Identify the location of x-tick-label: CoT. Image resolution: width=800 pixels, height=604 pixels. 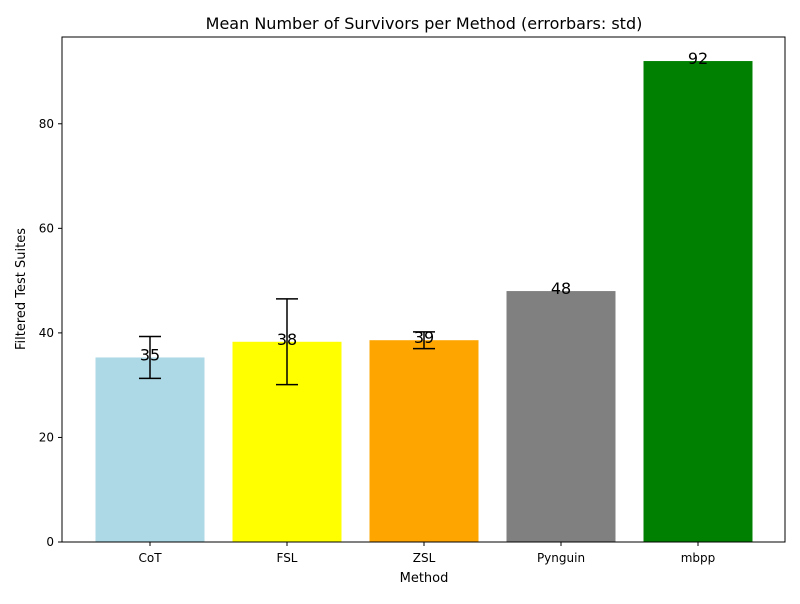
(150, 558).